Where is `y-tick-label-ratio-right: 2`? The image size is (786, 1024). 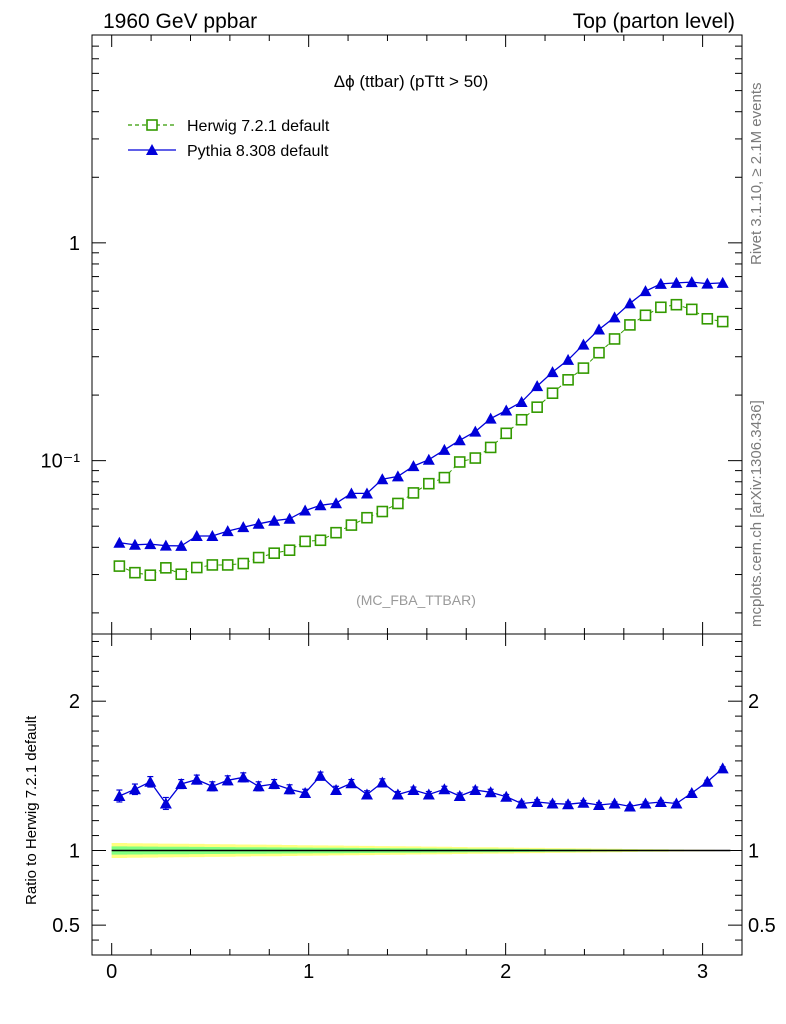
y-tick-label-ratio-right: 2 is located at coordinates (753, 702).